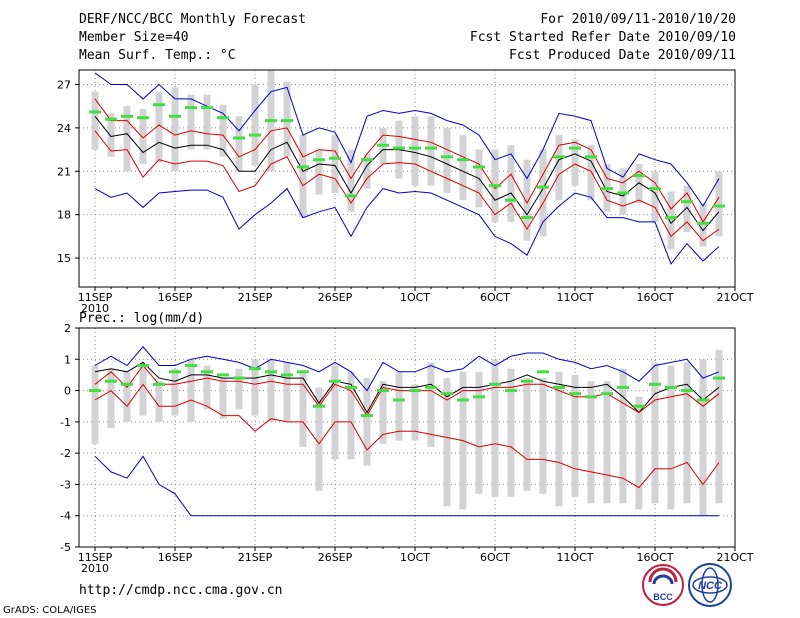  Describe the element at coordinates (175, 557) in the screenshot. I see `prec-xtick-label: 16SEP` at that location.